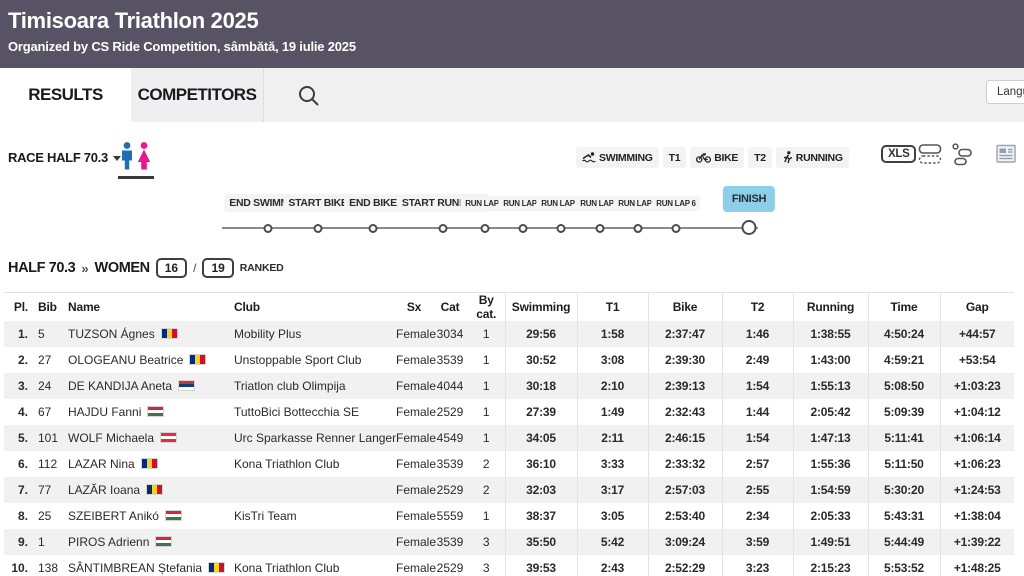 The height and width of the screenshot is (576, 1024). What do you see at coordinates (830, 516) in the screenshot?
I see `cell-running: 2:05:33` at bounding box center [830, 516].